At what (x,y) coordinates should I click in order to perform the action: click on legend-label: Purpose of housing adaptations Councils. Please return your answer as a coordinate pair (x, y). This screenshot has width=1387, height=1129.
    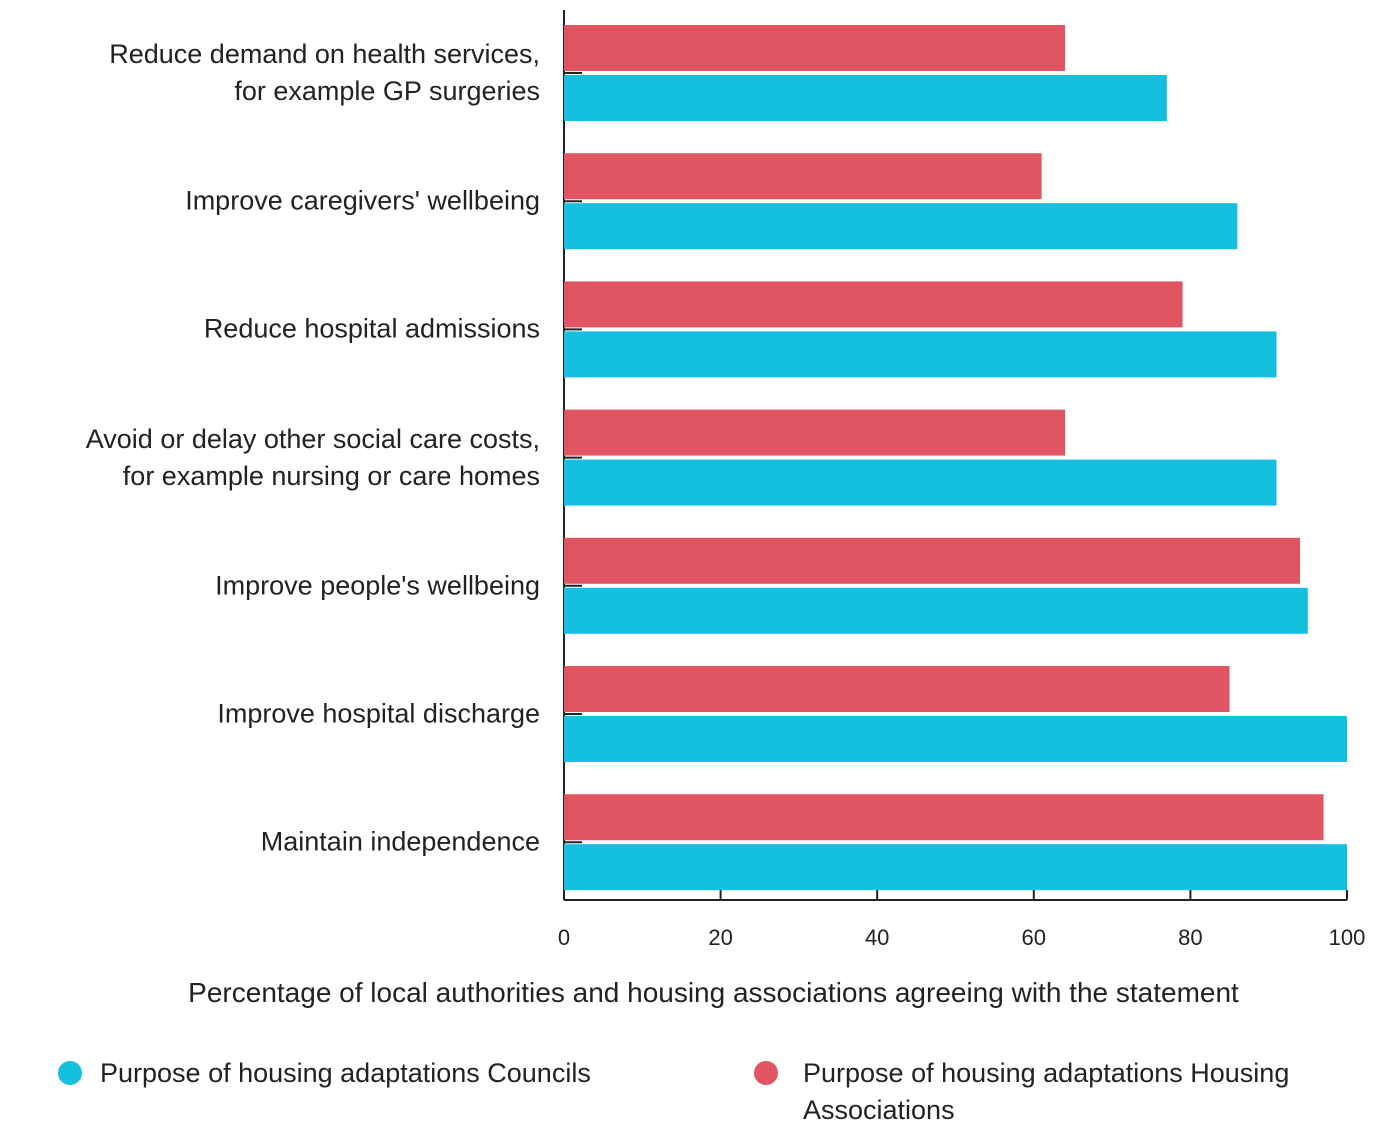
    Looking at the image, I should click on (345, 1073).